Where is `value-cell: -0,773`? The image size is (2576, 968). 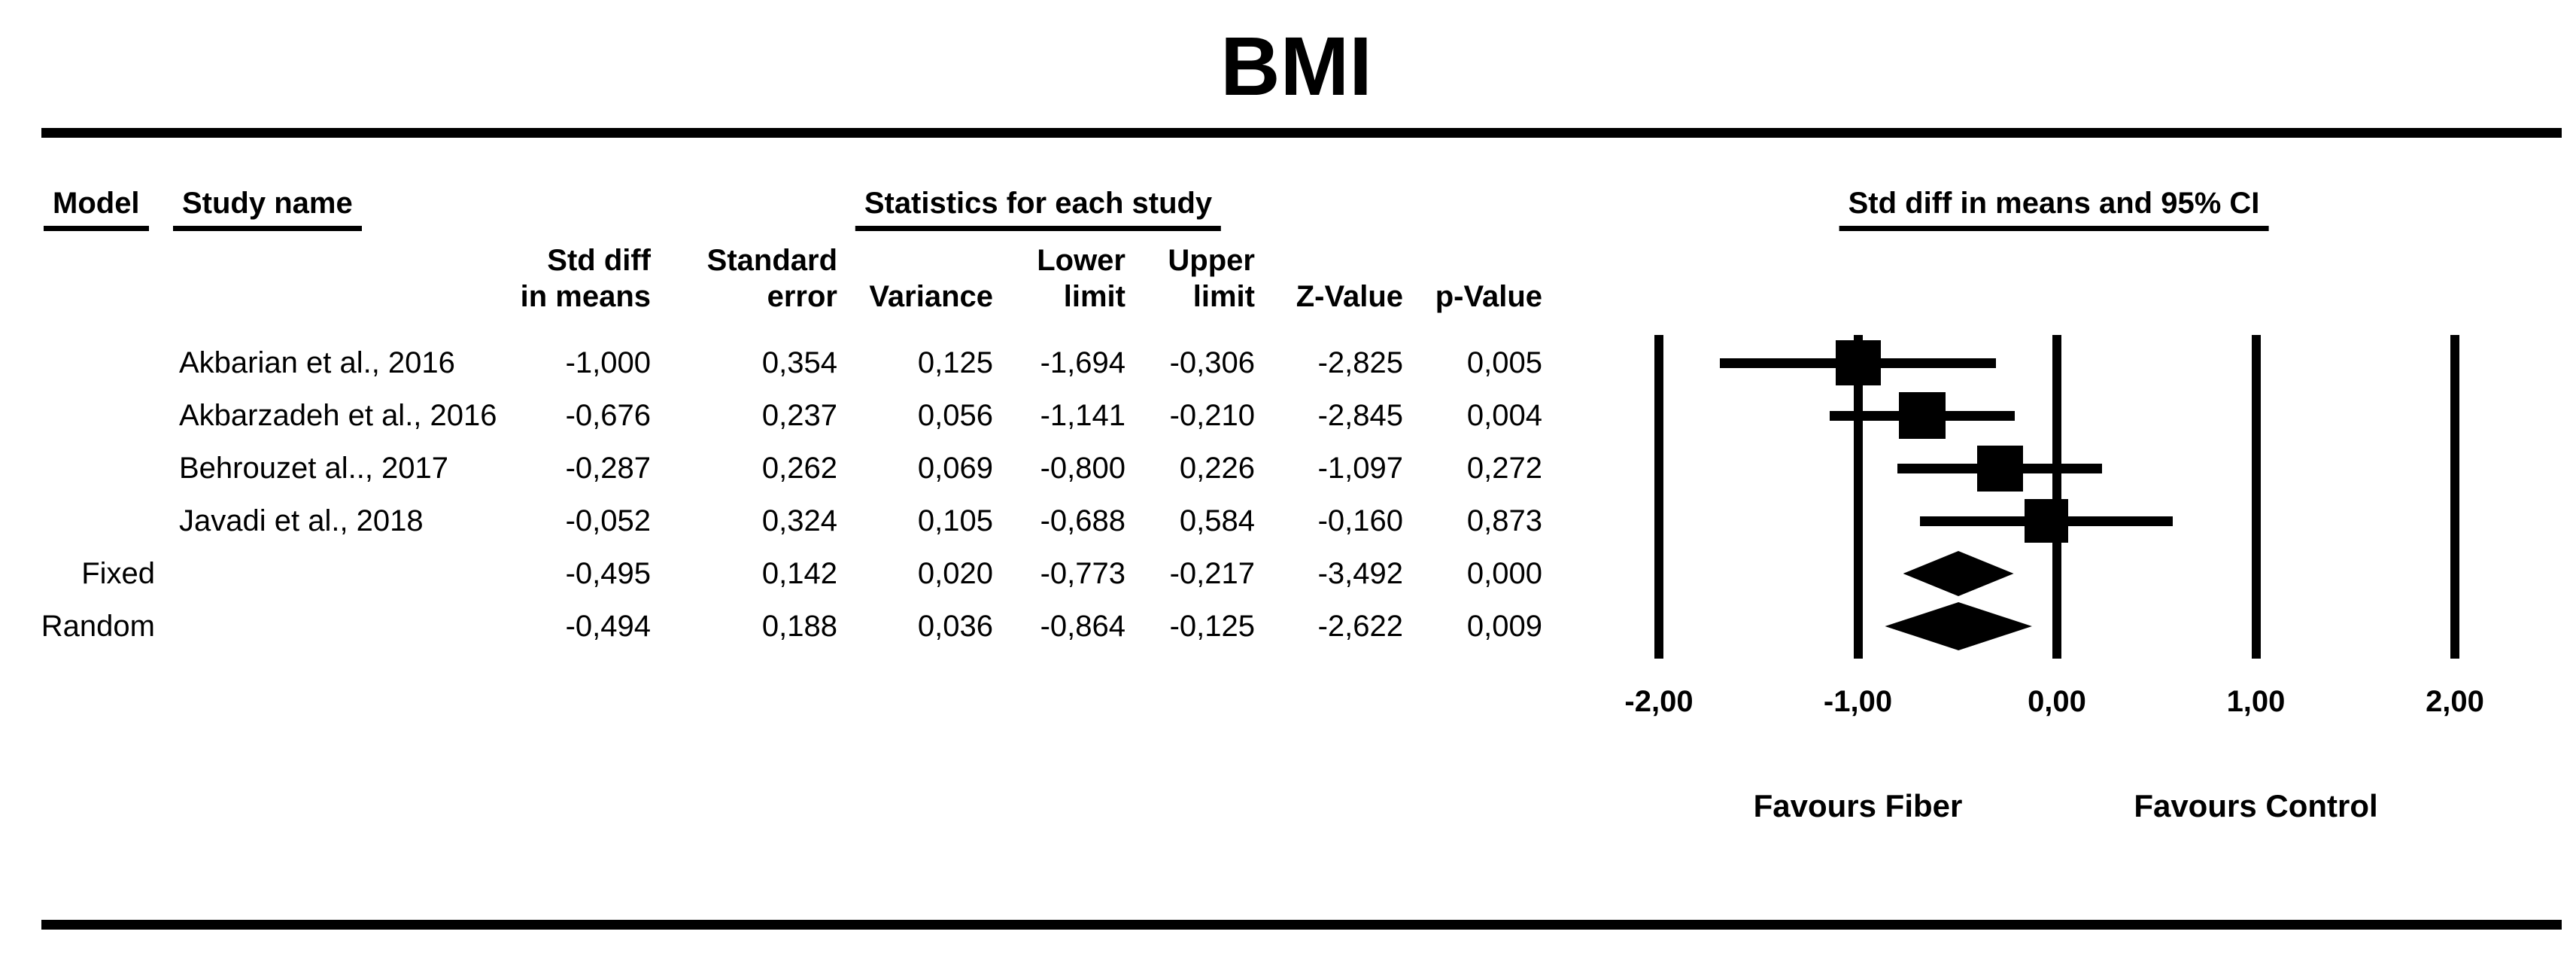 value-cell: -0,773 is located at coordinates (1082, 574).